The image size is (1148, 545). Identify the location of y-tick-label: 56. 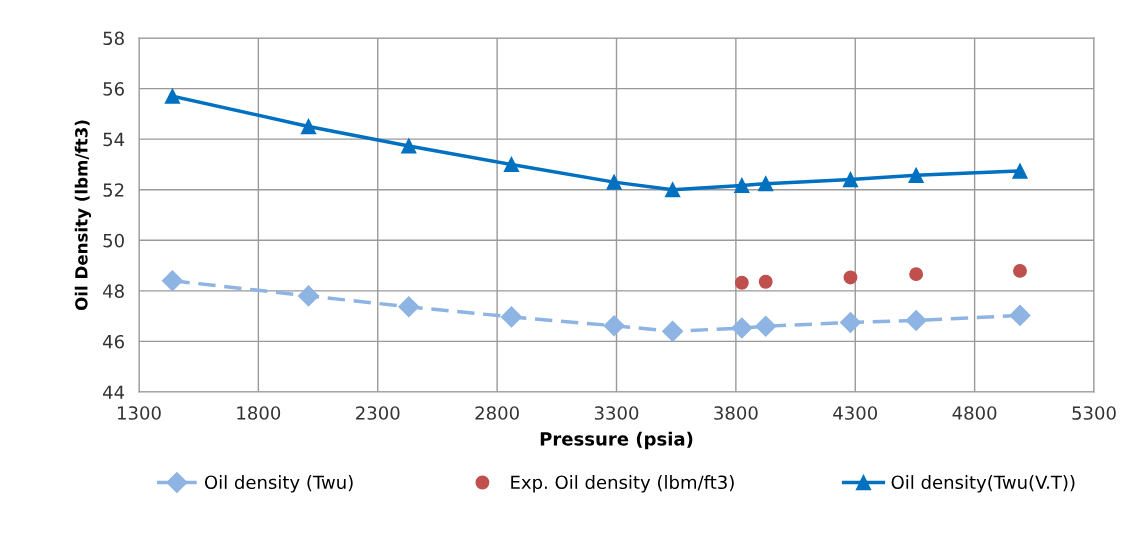
(113, 89).